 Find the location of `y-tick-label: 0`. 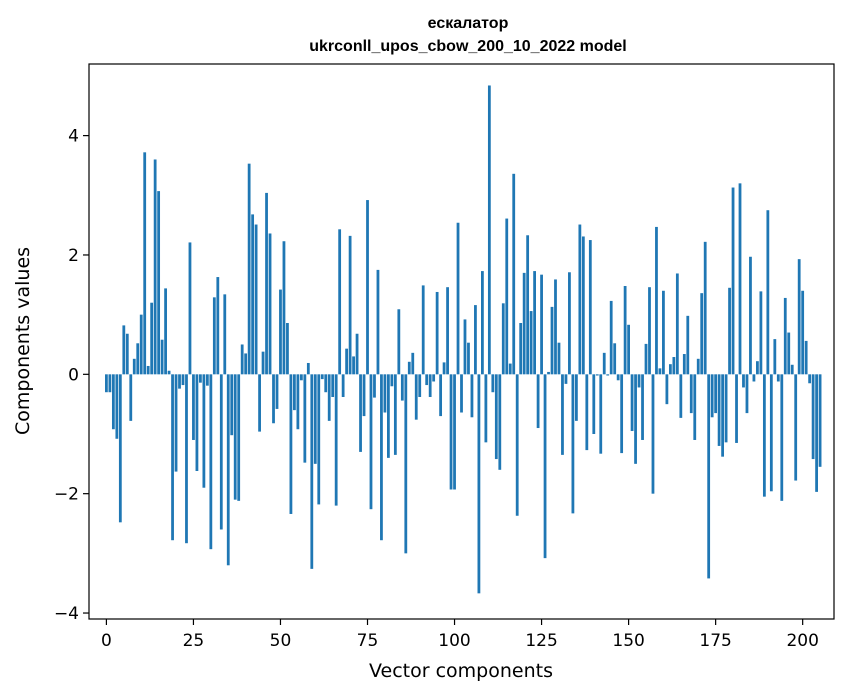

y-tick-label: 0 is located at coordinates (73, 375).